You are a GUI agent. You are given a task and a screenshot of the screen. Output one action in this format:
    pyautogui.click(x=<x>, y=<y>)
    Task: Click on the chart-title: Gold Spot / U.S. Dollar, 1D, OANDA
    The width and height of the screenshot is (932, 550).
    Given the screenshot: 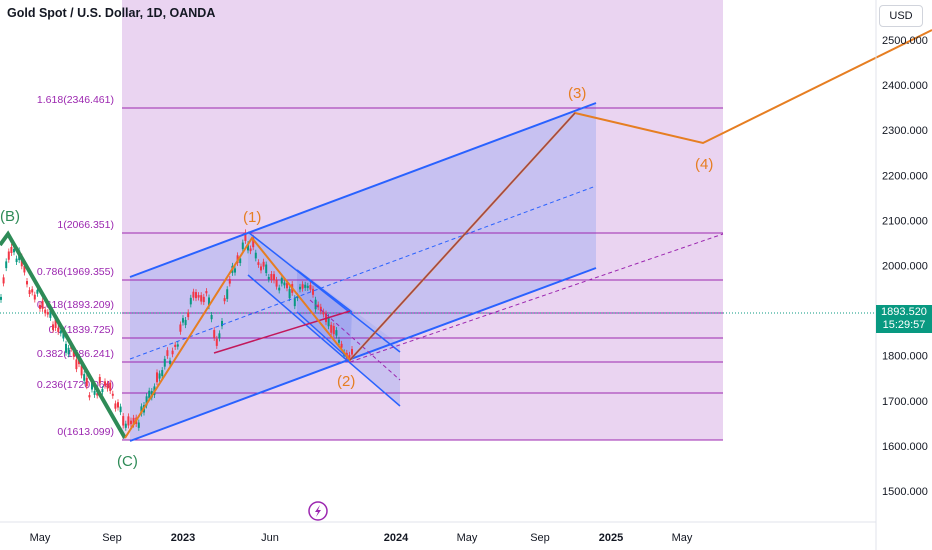 What is the action you would take?
    pyautogui.click(x=111, y=13)
    